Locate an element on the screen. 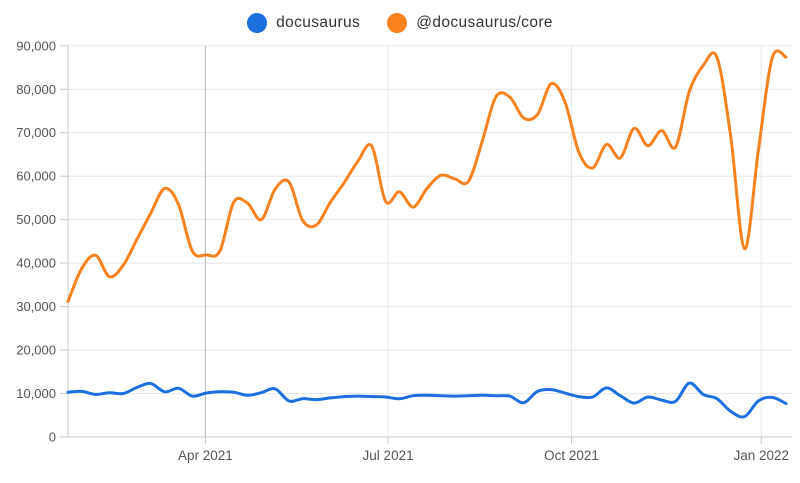 The image size is (800, 483). y-axis-label: 30,000 is located at coordinates (36, 306).